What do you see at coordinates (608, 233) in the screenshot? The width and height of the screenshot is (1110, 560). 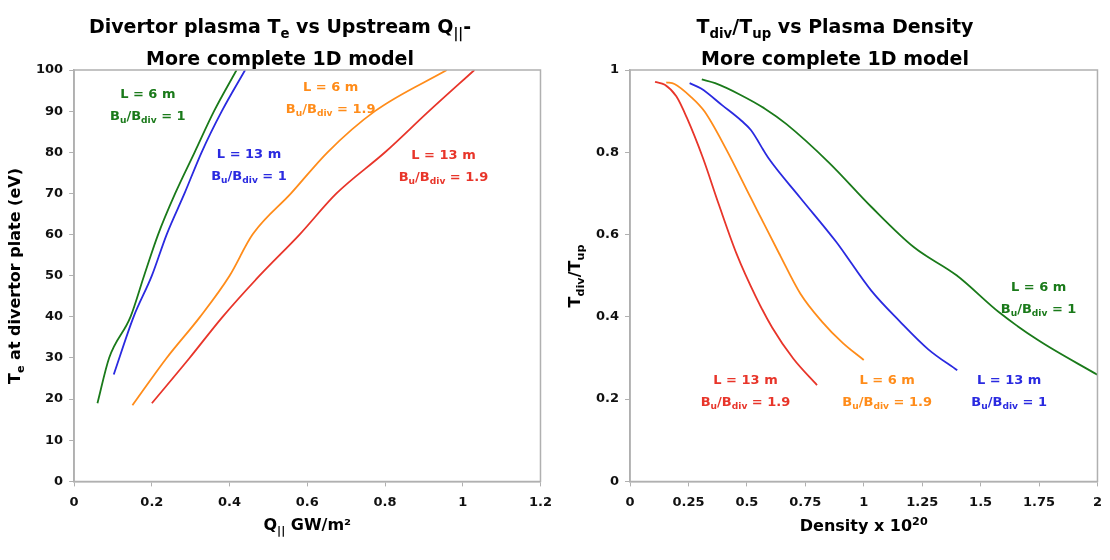 I see `y-tick-label: 0.6` at bounding box center [608, 233].